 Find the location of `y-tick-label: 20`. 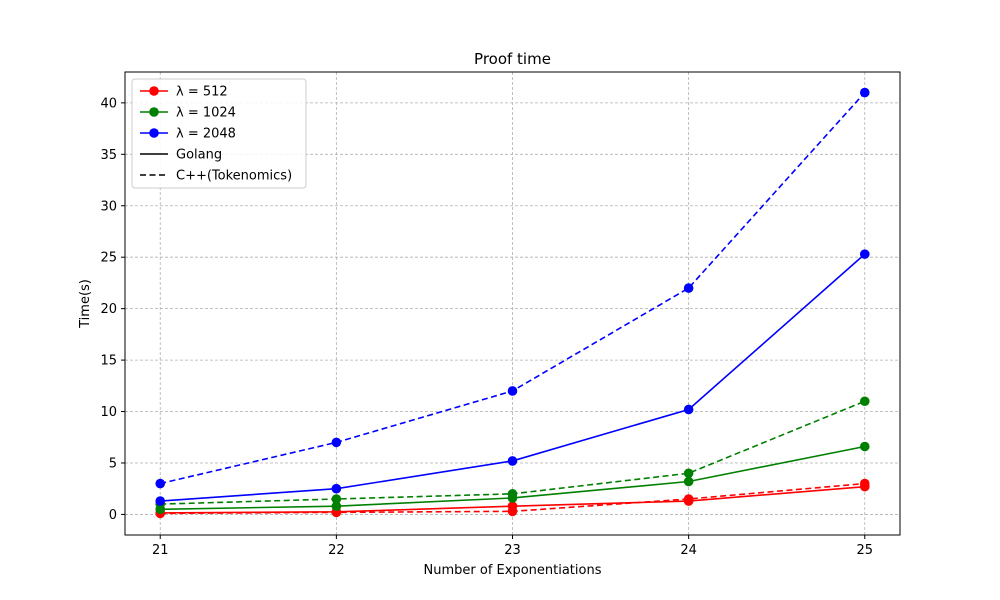

y-tick-label: 20 is located at coordinates (108, 309).